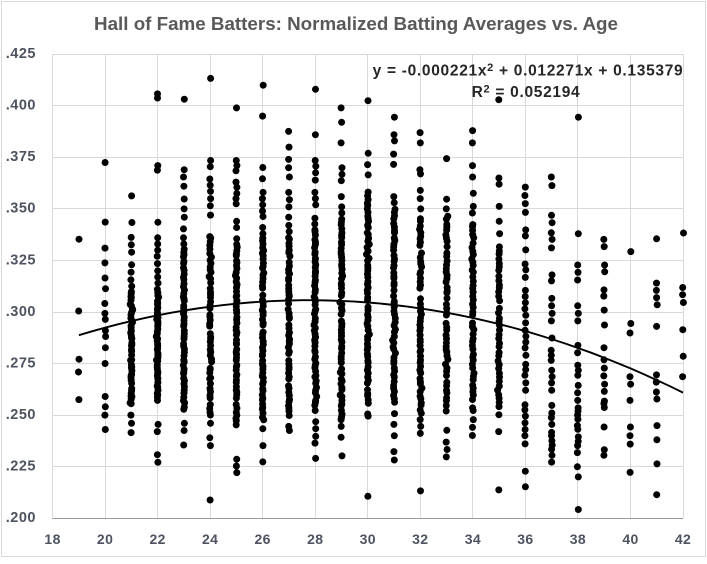 The image size is (707, 564). Describe the element at coordinates (683, 539) in the screenshot. I see `svg-text: 42` at that location.